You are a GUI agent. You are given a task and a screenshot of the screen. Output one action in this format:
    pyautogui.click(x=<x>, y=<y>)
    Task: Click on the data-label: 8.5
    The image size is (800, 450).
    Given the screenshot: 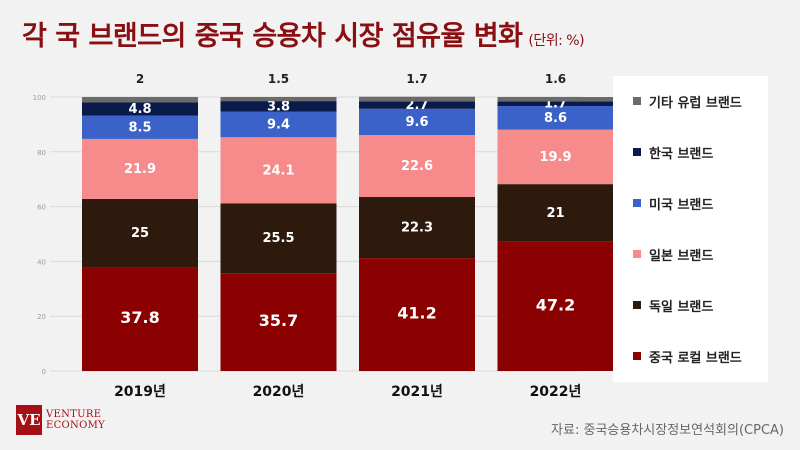 What is the action you would take?
    pyautogui.click(x=139, y=127)
    